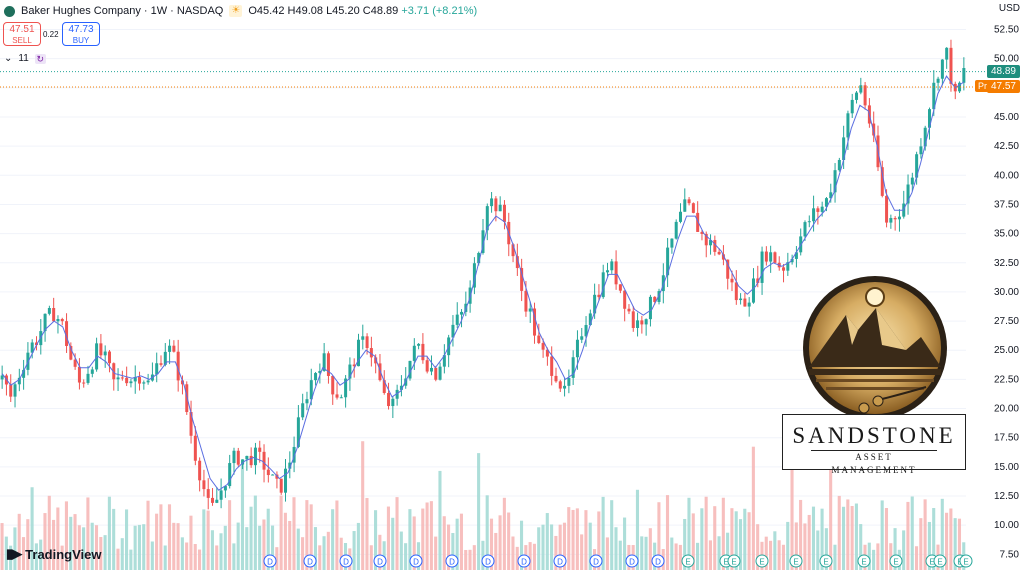  I want to click on symbol-title: Baker Hughes Company · 1W · NASDAQ, so click(122, 11).